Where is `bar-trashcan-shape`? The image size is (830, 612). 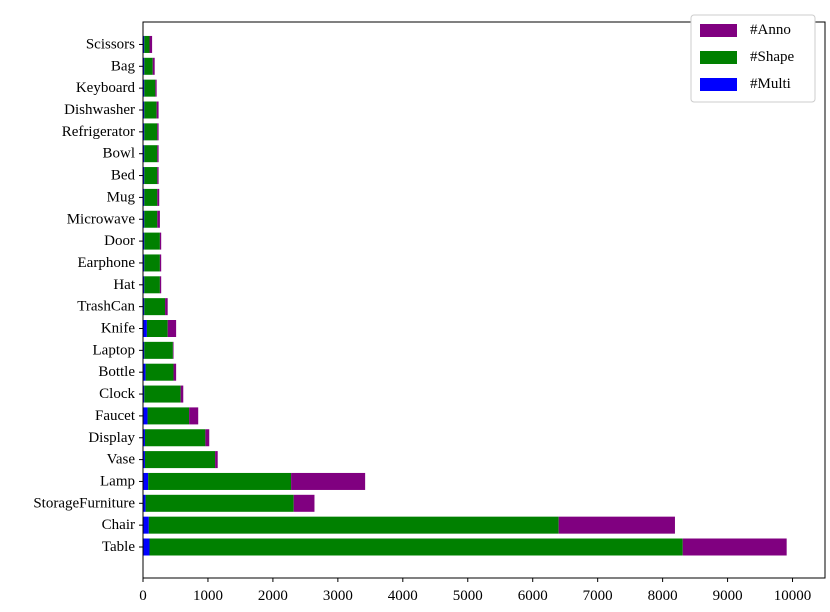
bar-trashcan-shape is located at coordinates (155, 307).